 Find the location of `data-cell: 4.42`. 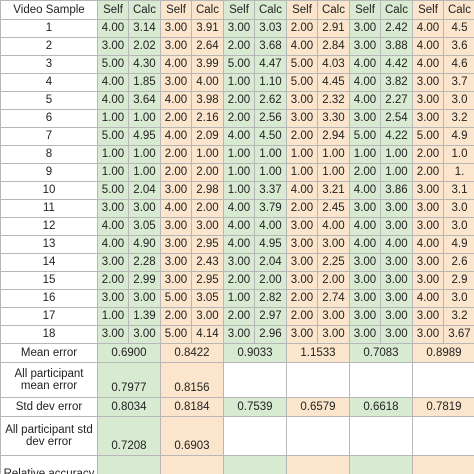

data-cell: 4.42 is located at coordinates (396, 64).